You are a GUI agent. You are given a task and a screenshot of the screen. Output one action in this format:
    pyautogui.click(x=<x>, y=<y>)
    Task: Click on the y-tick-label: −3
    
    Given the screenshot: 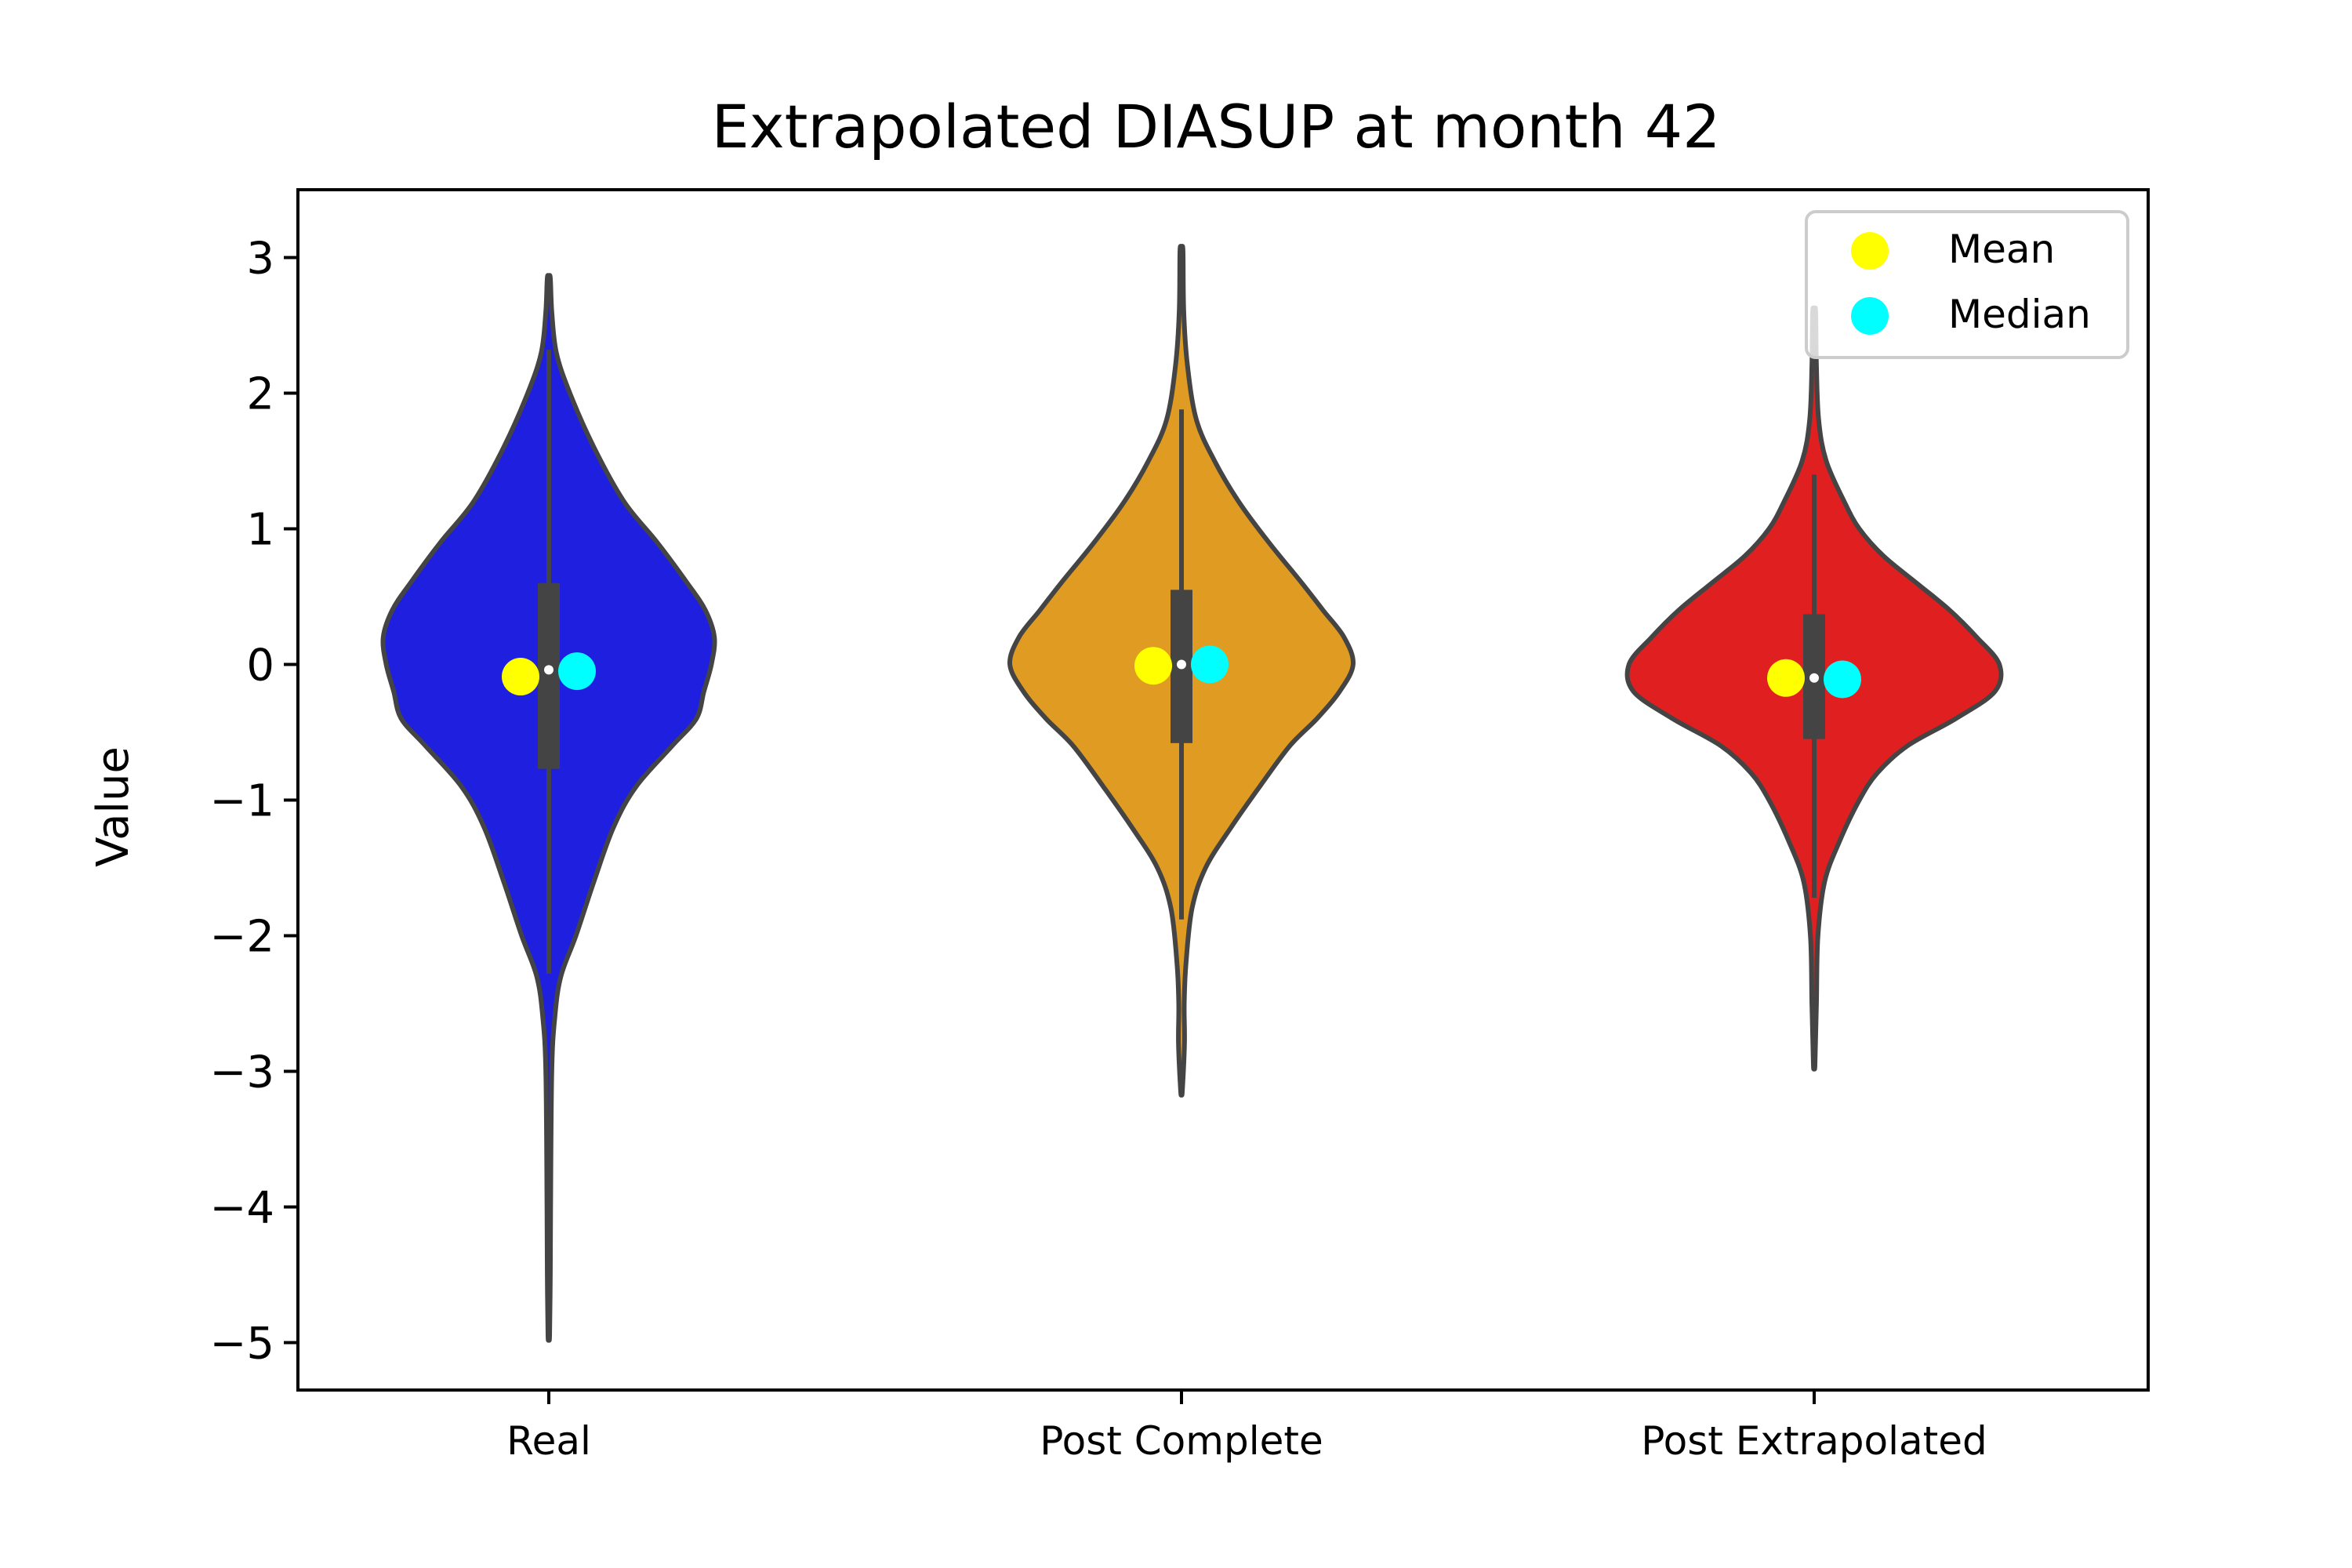 What is the action you would take?
    pyautogui.click(x=241, y=1072)
    